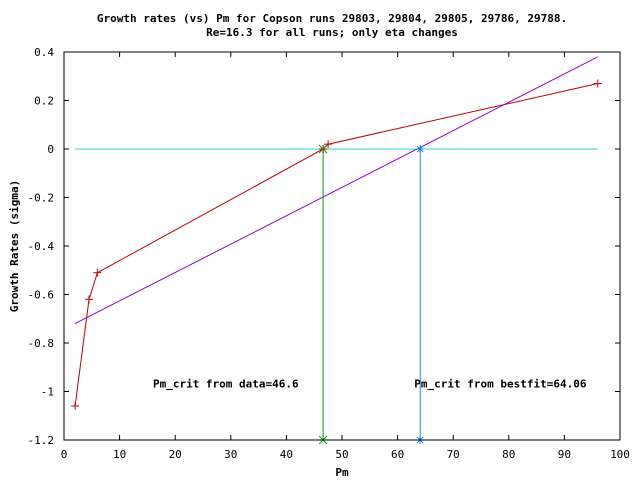  I want to click on x-tick-label: 20, so click(175, 454).